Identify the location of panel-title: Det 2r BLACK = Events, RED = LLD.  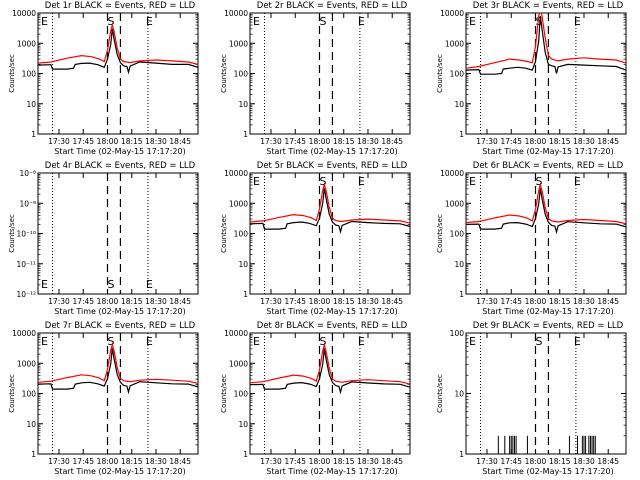
(332, 6).